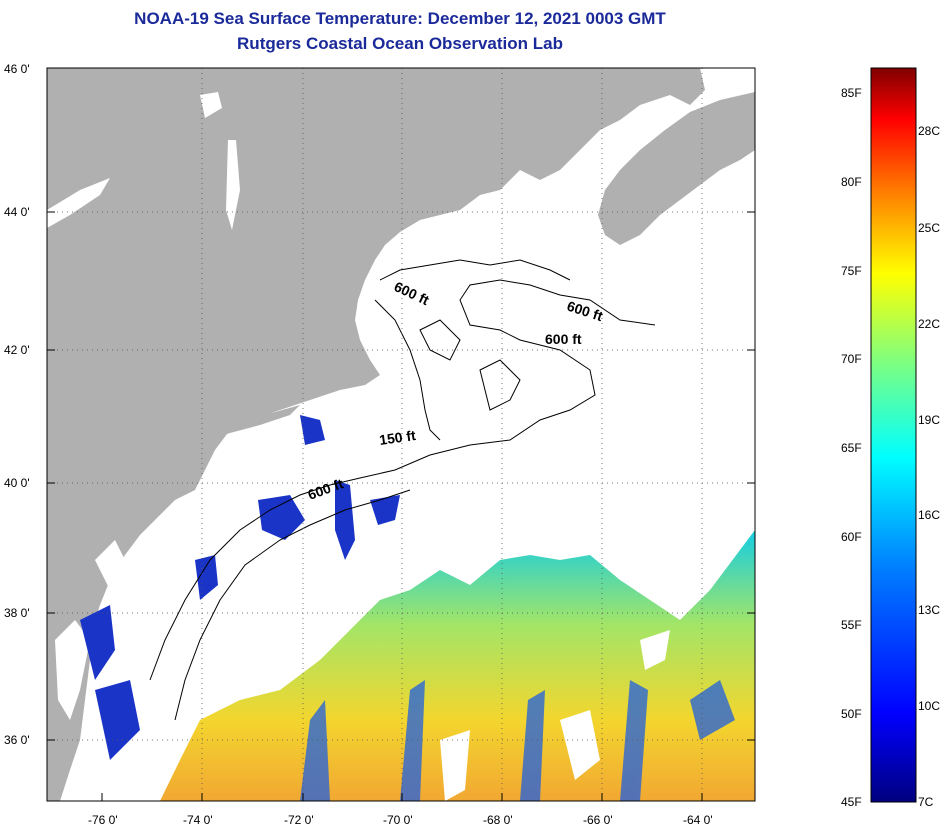 The height and width of the screenshot is (832, 944). I want to click on lon-tick-label: -66 0', so click(598, 820).